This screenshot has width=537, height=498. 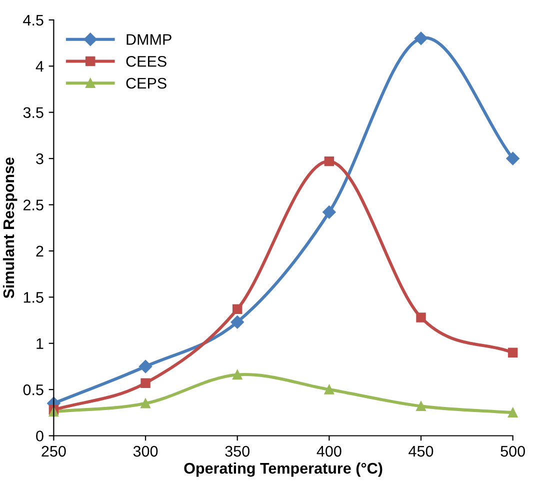 I want to click on legend-label: CEPS, so click(x=146, y=83).